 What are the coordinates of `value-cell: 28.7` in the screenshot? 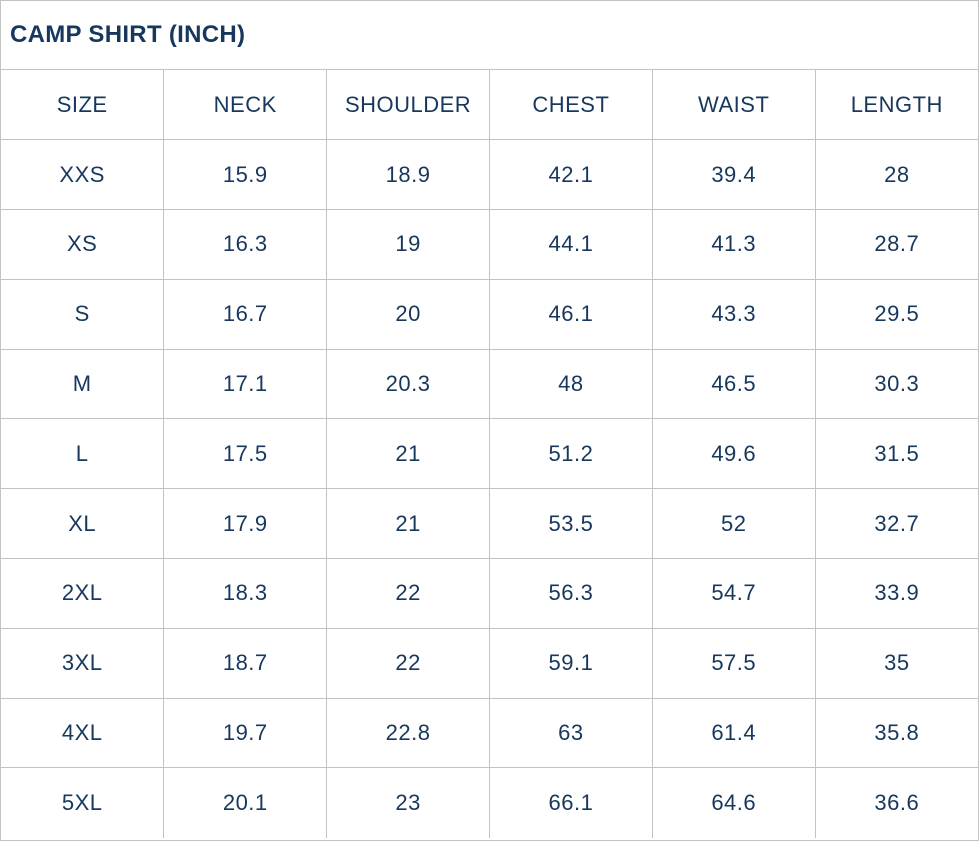 It's located at (896, 244).